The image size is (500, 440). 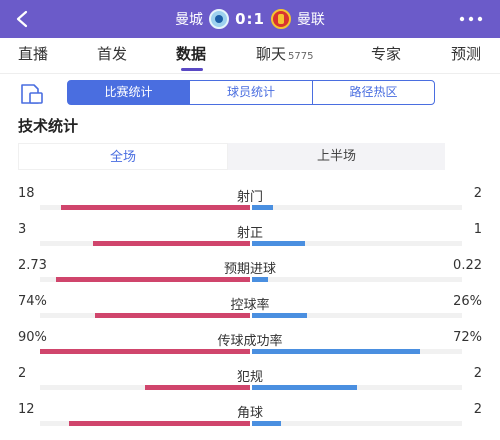 I want to click on chevron-left-icon, so click(x=22, y=19).